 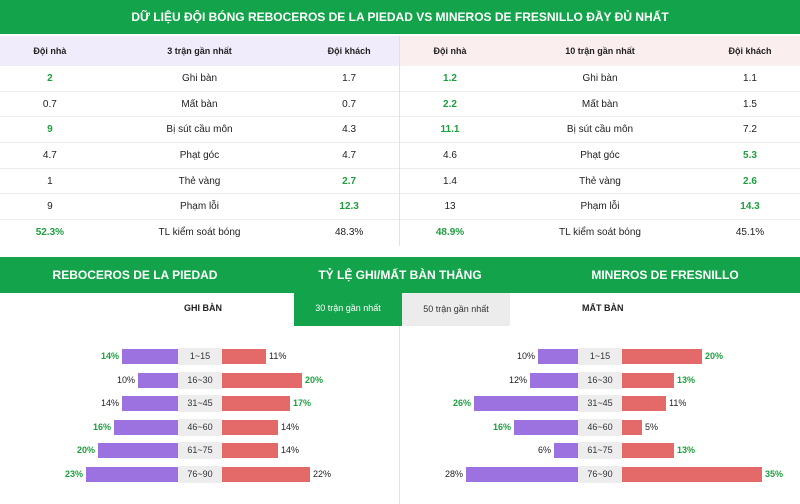 I want to click on stat-row: 9 Phạm lỗi 12.3, so click(x=199, y=207).